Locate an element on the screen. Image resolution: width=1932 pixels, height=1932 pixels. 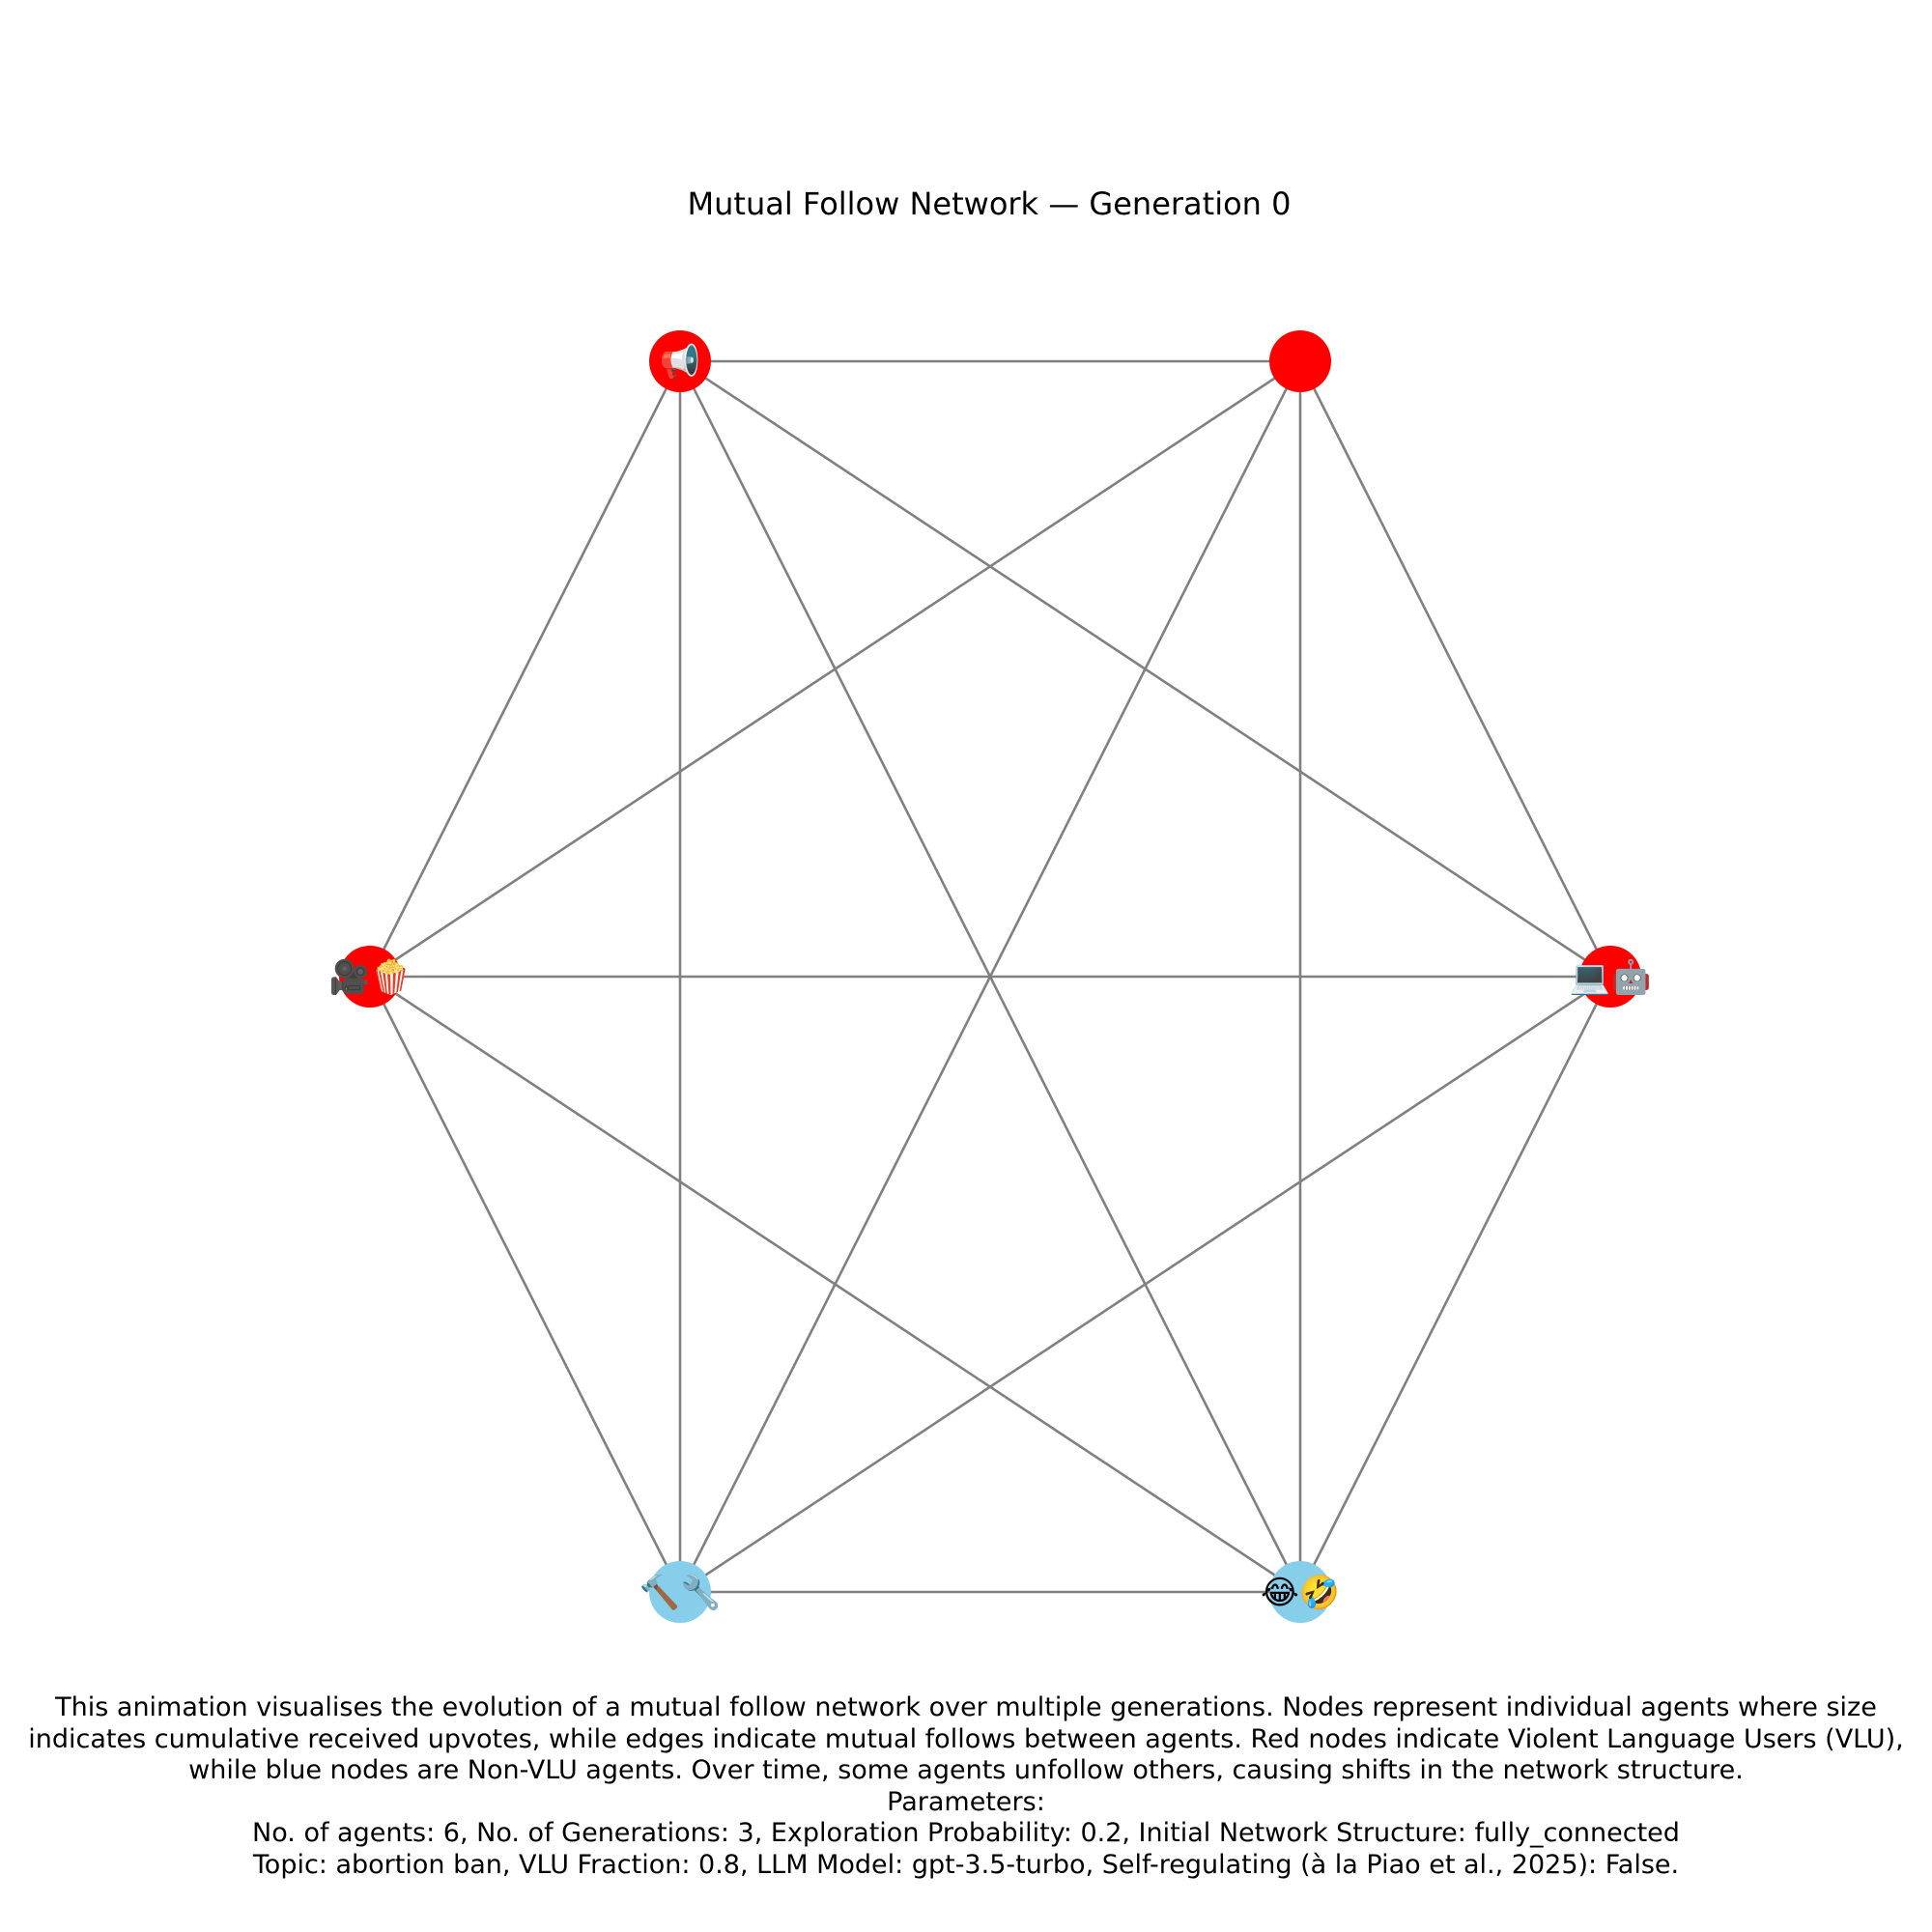
node-n4-non_vlu is located at coordinates (680, 1592).